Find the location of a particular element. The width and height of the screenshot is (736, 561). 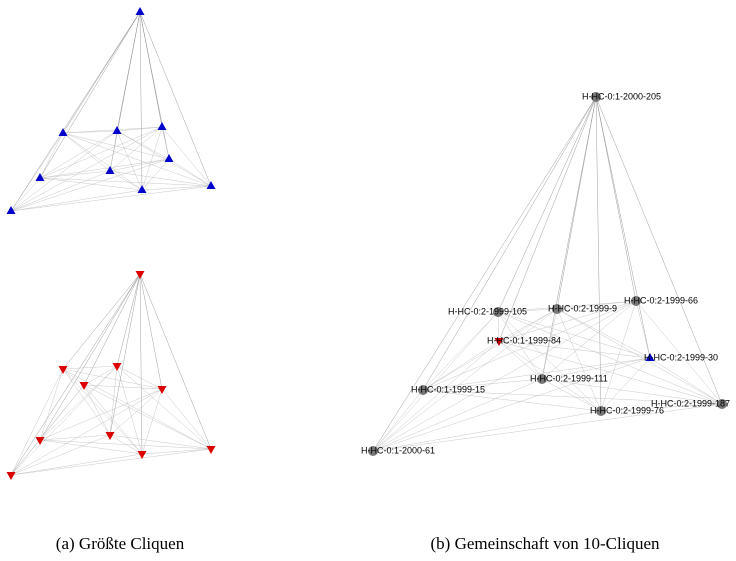

caption: (b) Gemeinschaft von 10-Cliquen is located at coordinates (545, 543).